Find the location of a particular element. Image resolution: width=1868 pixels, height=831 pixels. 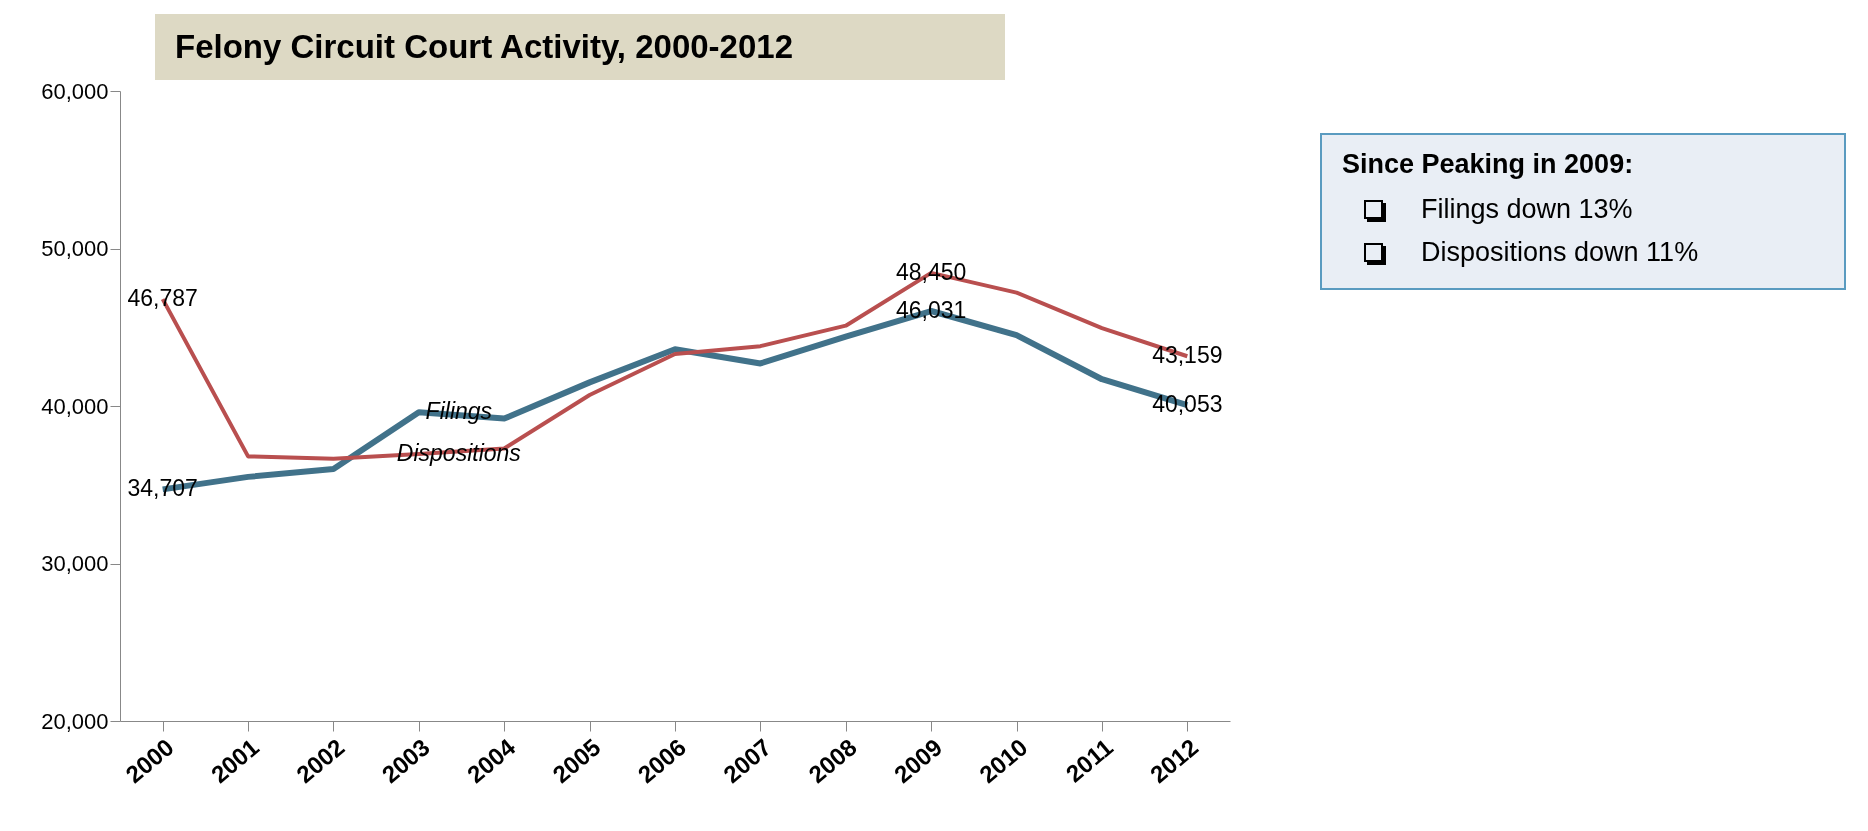

text: Dispositions down 11% is located at coordinates (1560, 252).